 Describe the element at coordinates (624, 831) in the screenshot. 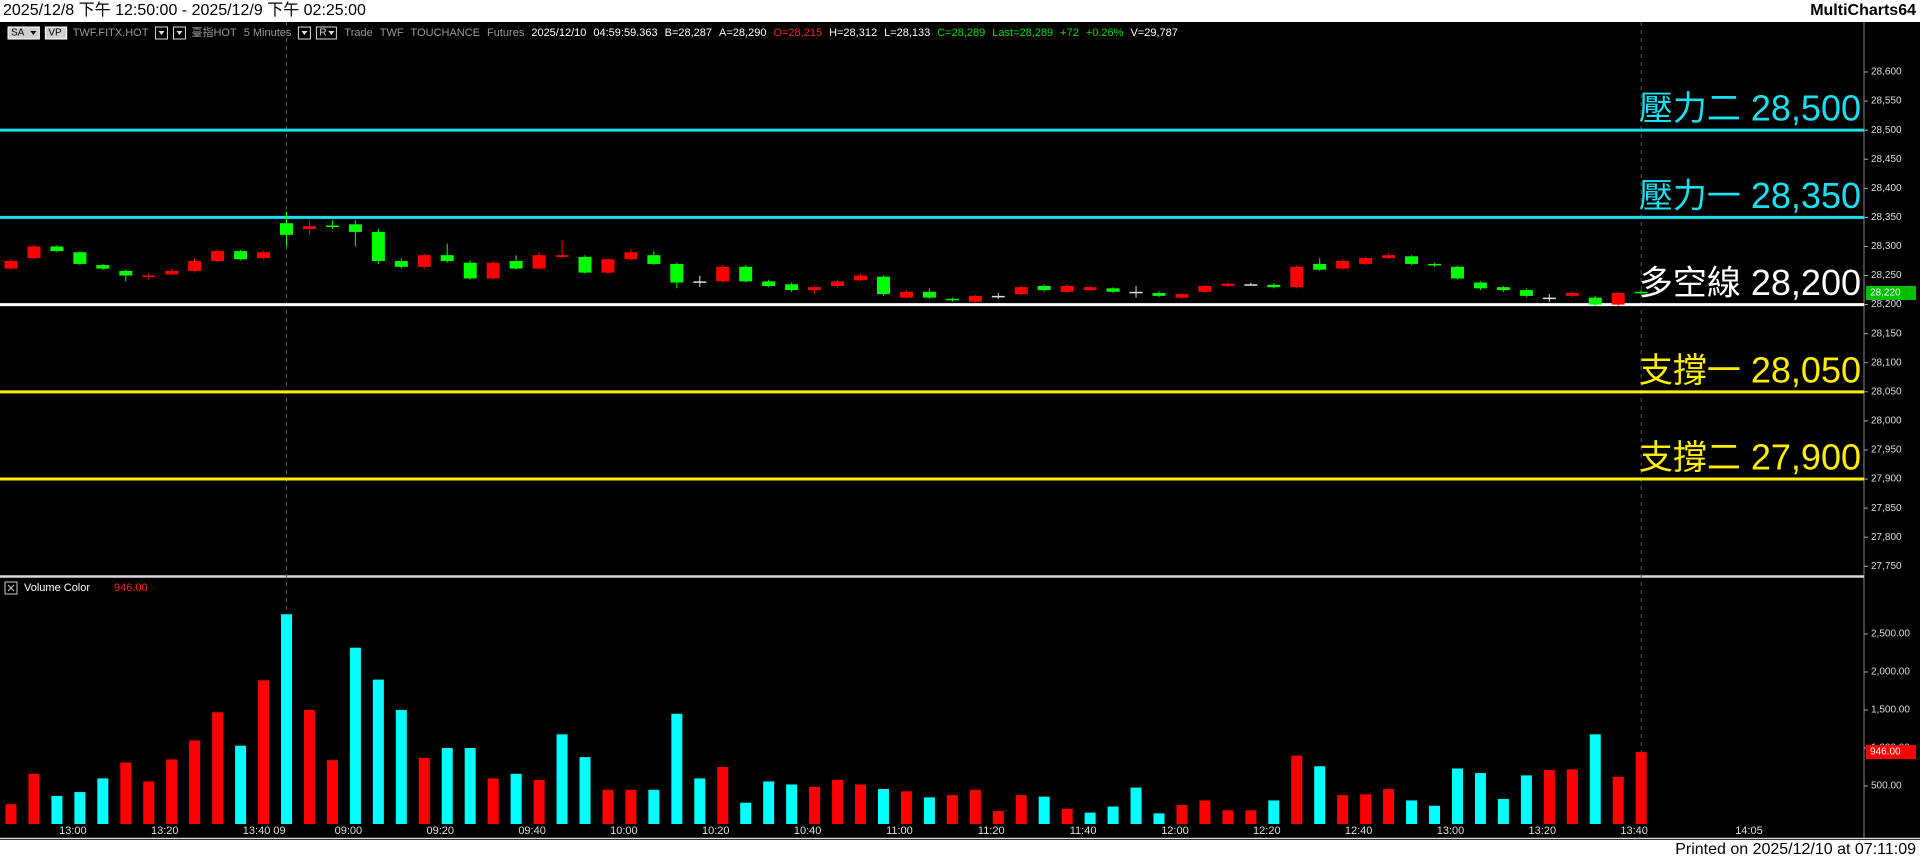

I see `x-tick-label: 10:00` at that location.